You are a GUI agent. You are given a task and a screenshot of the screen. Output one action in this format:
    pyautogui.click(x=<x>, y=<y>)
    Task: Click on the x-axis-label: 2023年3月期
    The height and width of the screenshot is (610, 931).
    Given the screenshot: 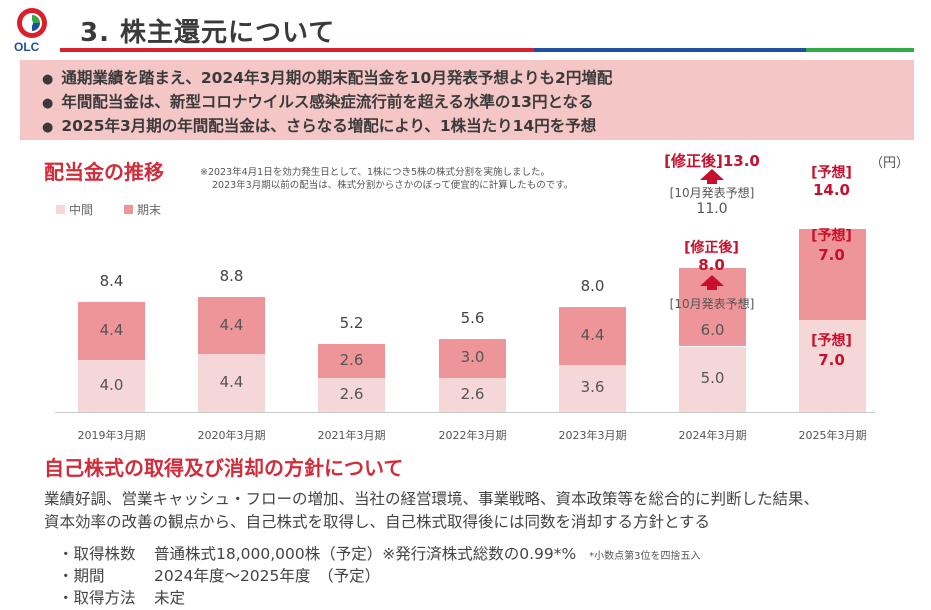 What is the action you would take?
    pyautogui.click(x=592, y=435)
    